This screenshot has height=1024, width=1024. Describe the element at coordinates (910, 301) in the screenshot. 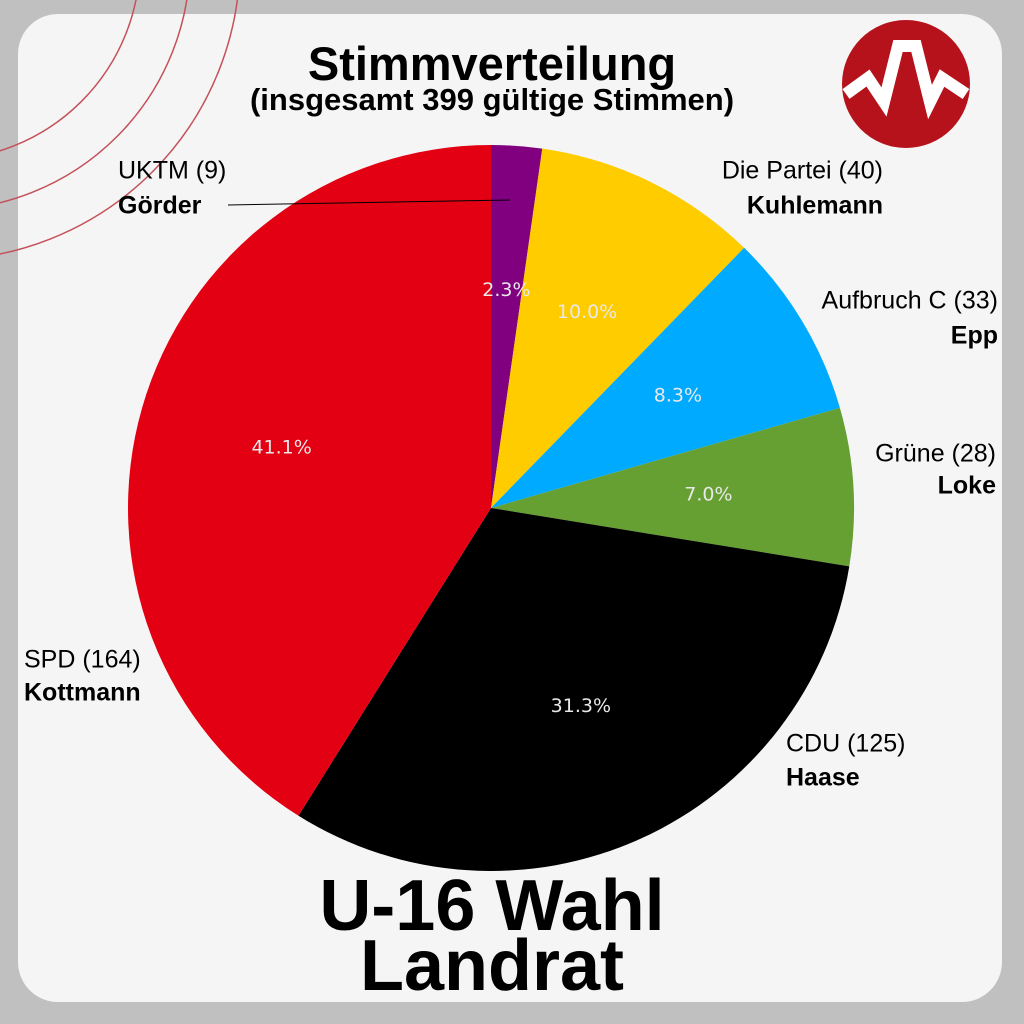

I see `slice-party-label: Aufbruch C (33)` at that location.